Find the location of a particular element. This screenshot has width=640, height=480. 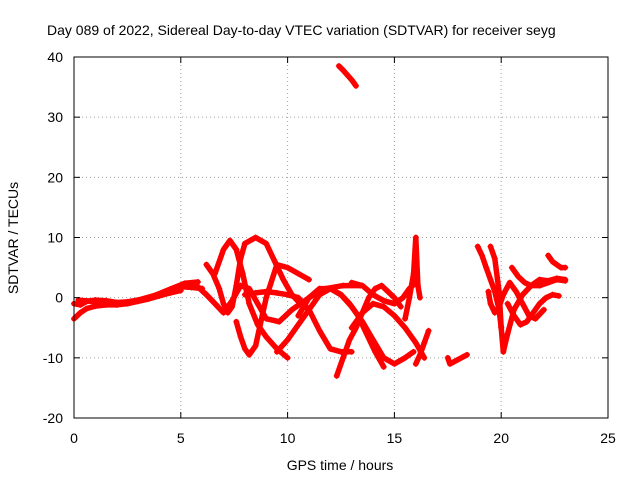

y-axis-label: SDTVAR / TECUs is located at coordinates (13, 238).